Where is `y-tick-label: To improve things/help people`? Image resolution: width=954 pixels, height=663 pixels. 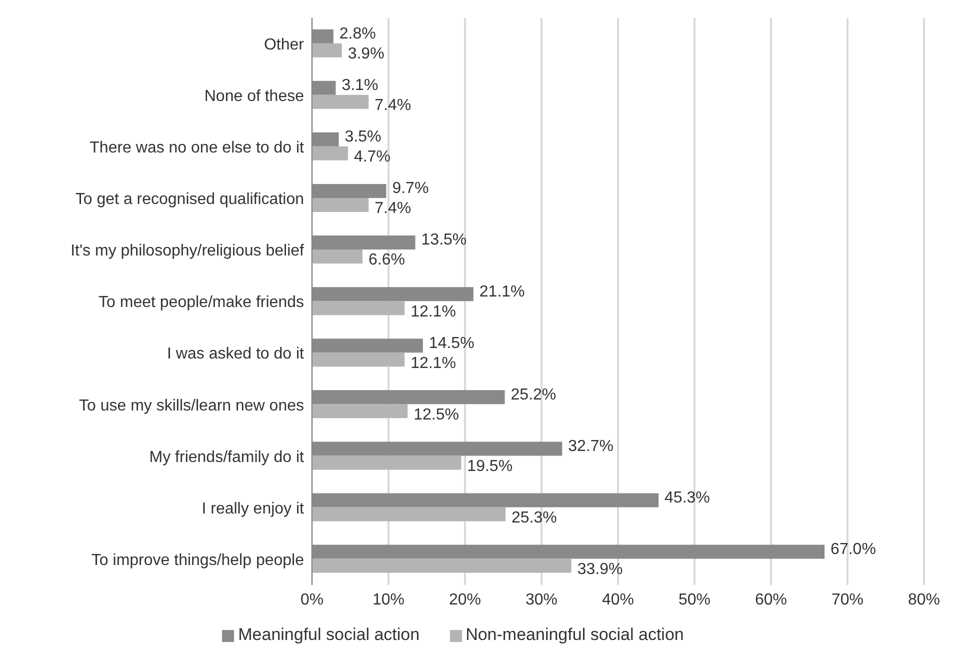 y-tick-label: To improve things/help people is located at coordinates (197, 560).